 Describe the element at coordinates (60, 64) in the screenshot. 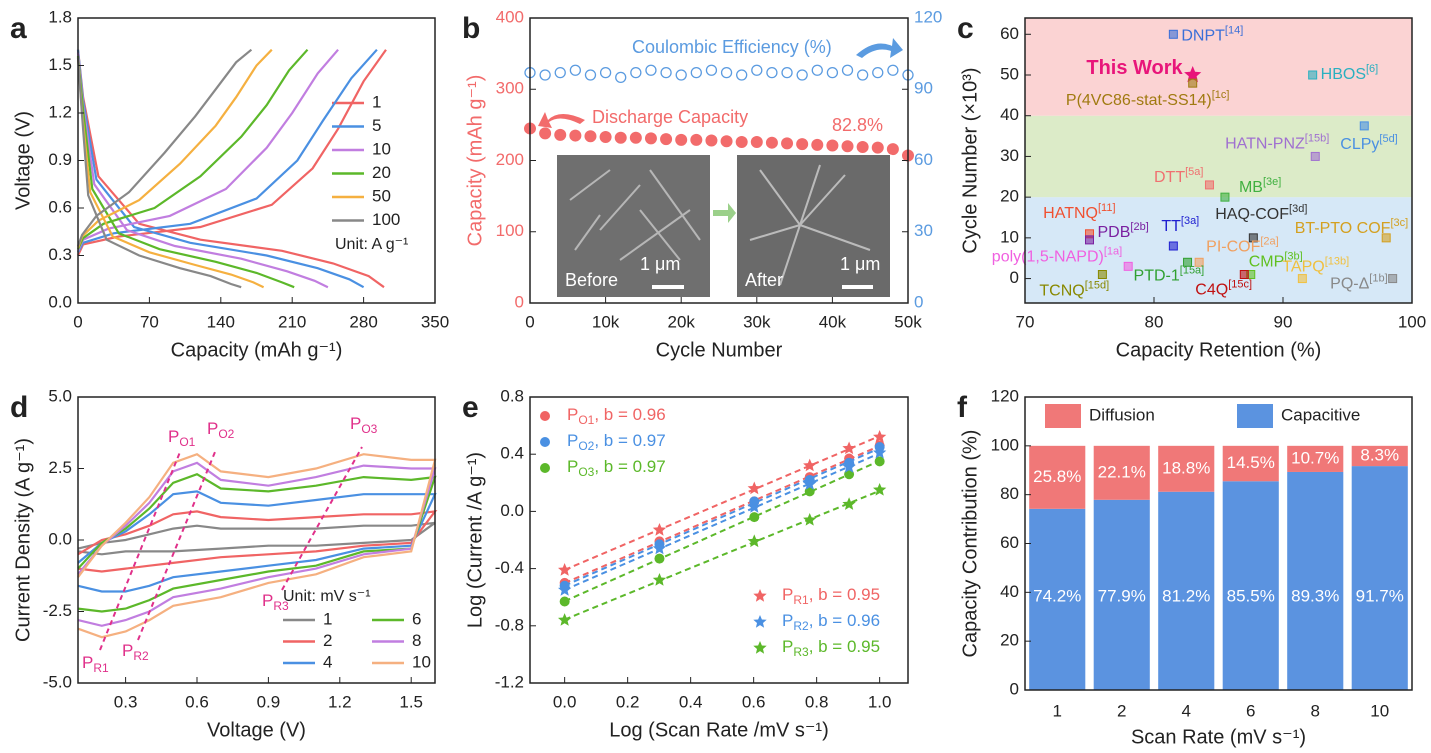

I see `y-tick-label: 1.5` at that location.